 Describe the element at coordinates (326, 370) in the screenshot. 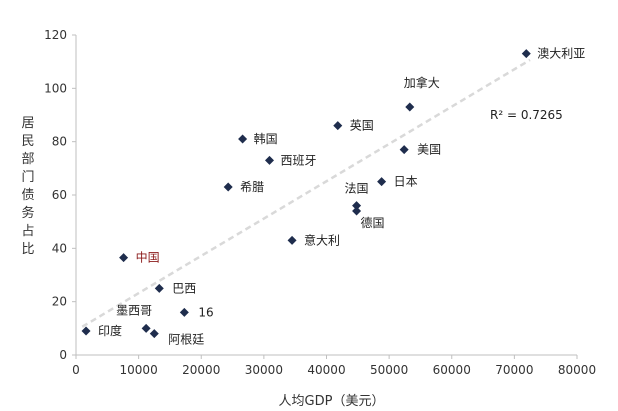

I see `x-tick-label: 40000` at that location.